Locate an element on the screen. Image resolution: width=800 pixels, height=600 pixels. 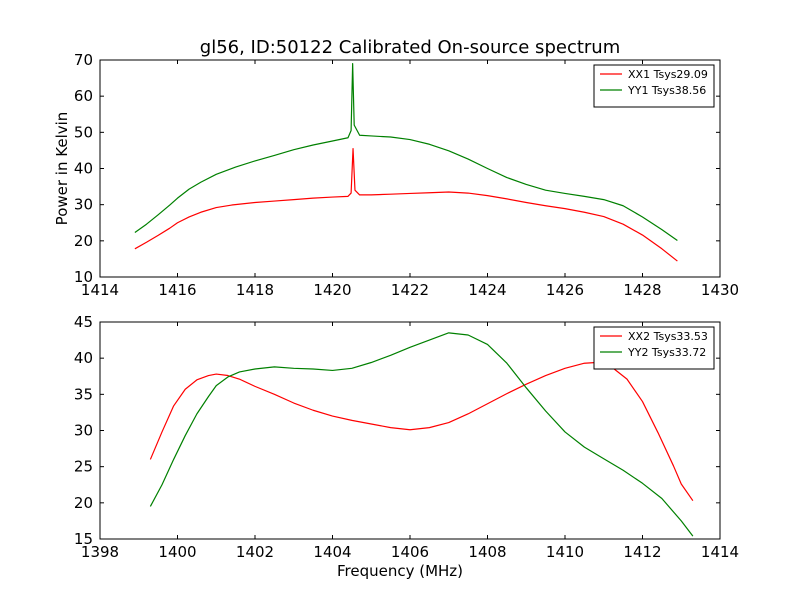
y-tick-label: 45 is located at coordinates (83, 322).